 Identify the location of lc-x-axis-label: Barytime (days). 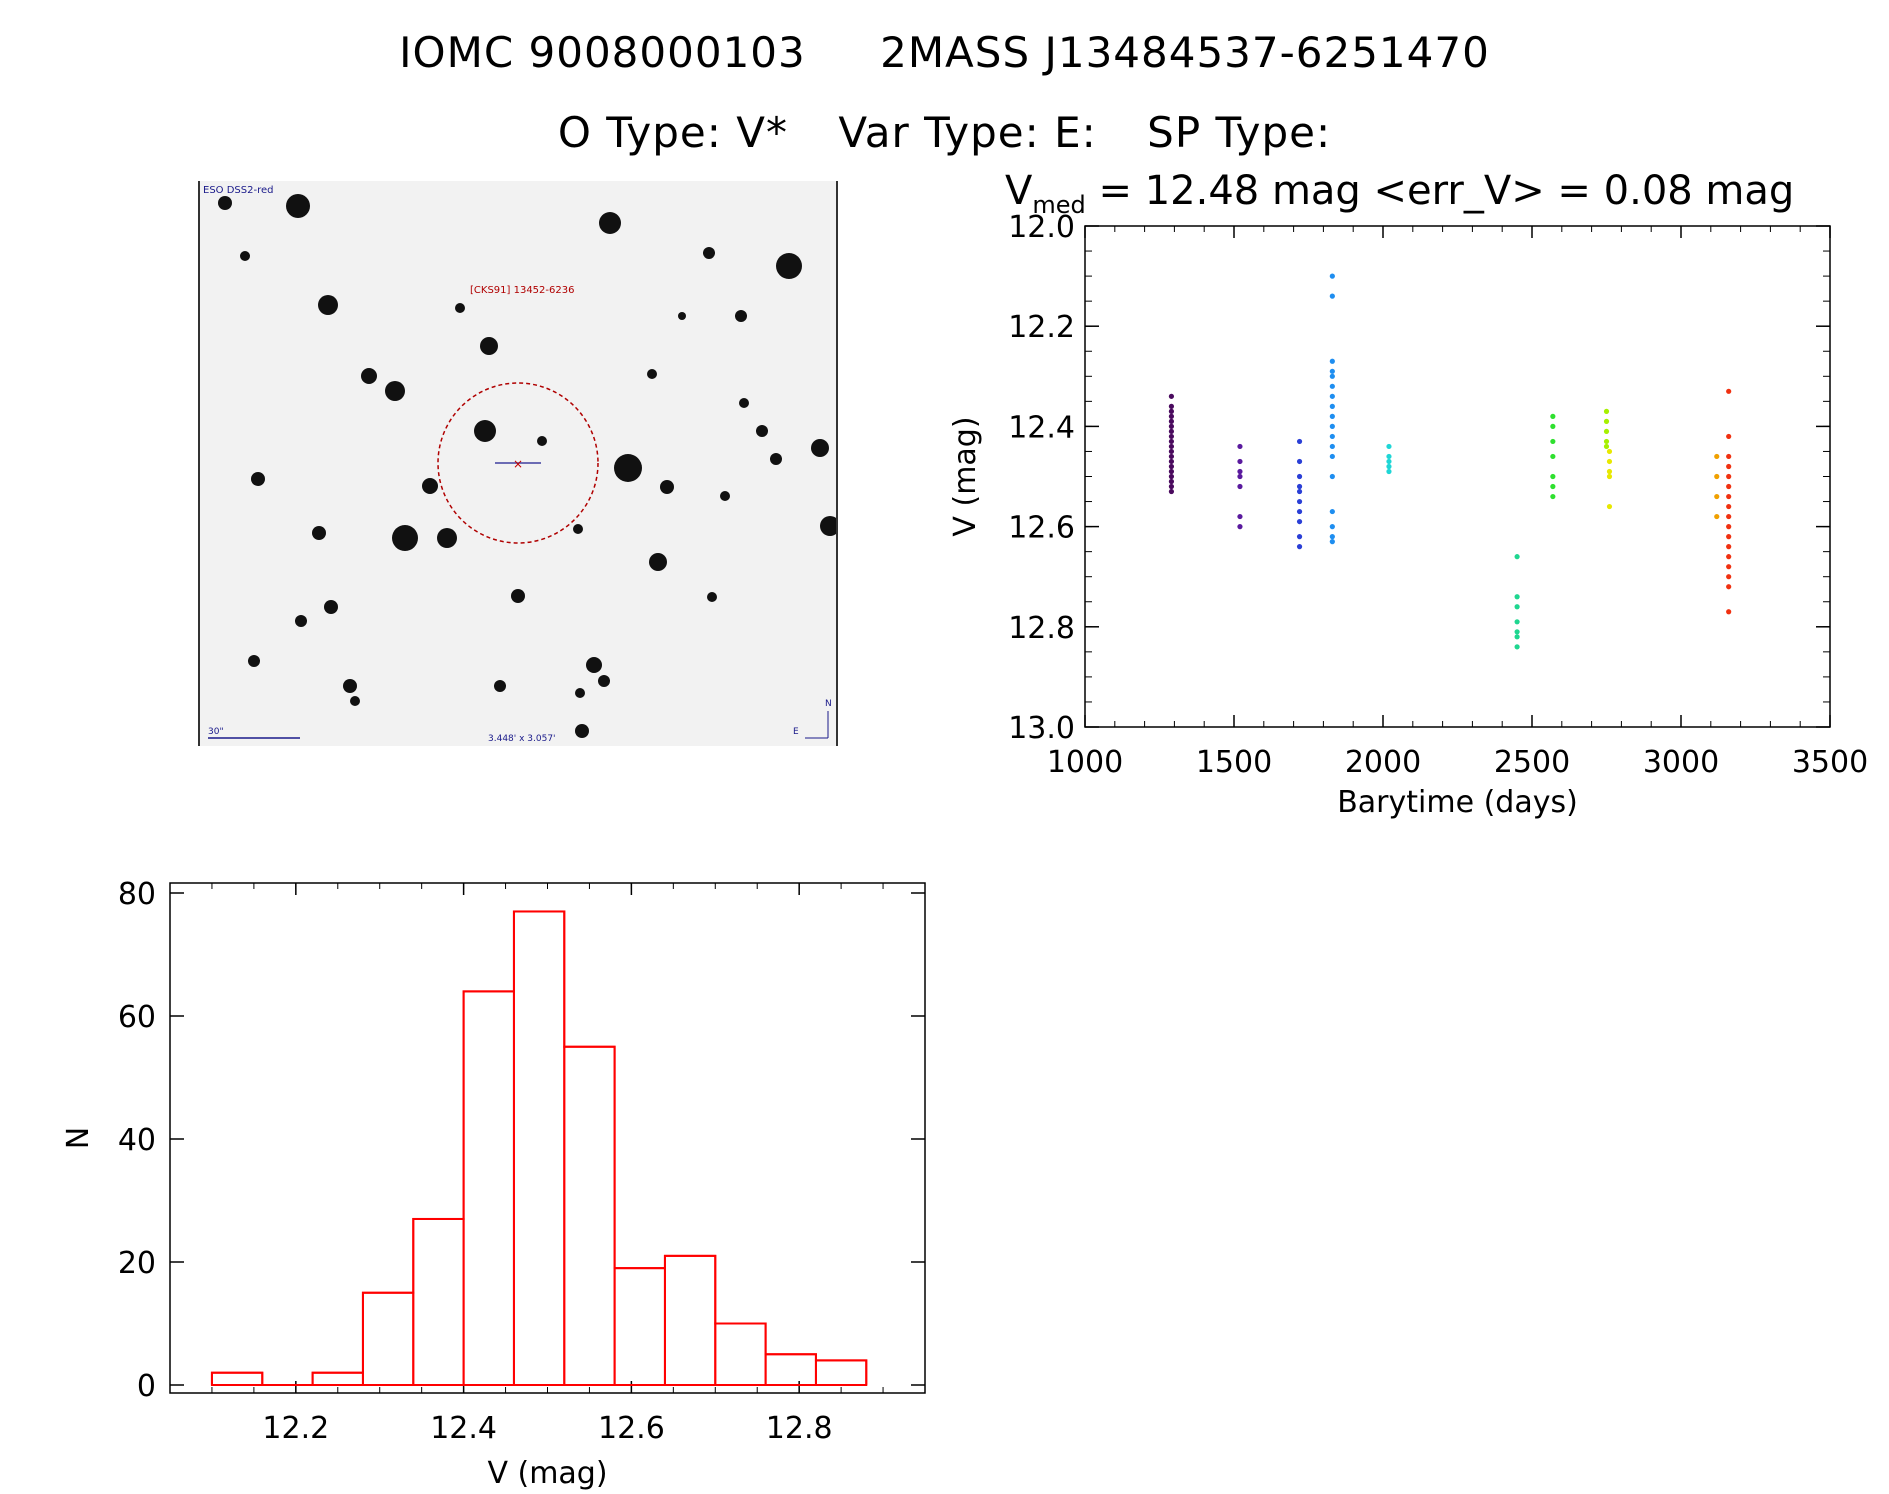
(1457, 802).